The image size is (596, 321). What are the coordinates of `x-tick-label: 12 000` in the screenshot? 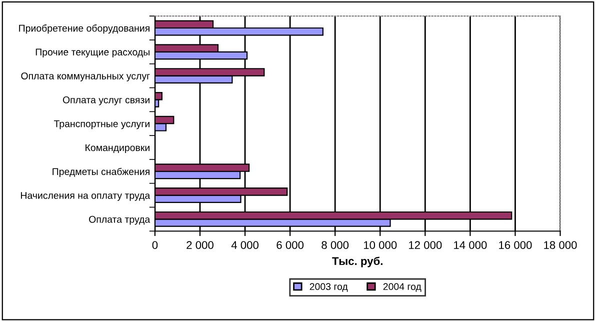 It's located at (425, 245).